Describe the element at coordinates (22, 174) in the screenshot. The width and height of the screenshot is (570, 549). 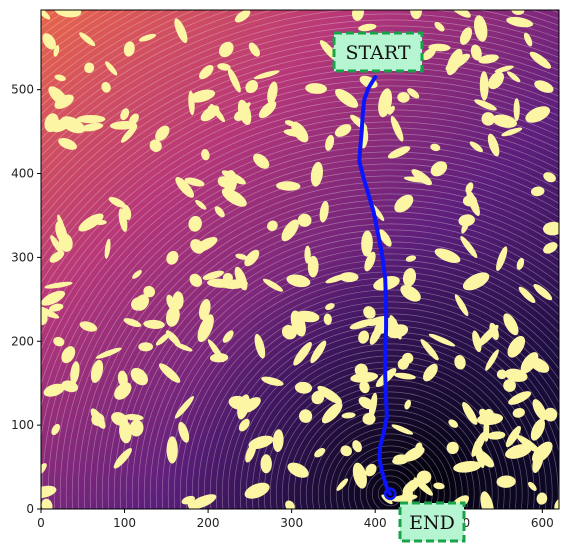
I see `y-tick-label: 400` at that location.